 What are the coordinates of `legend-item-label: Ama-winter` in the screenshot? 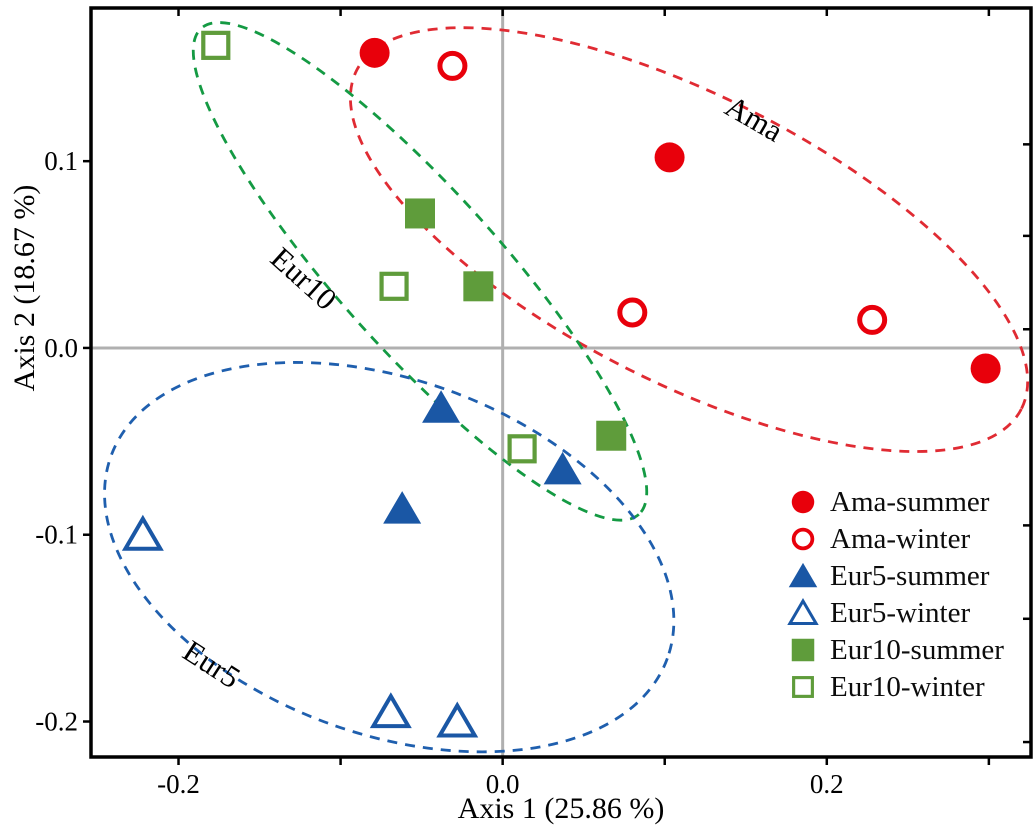 It's located at (900, 538).